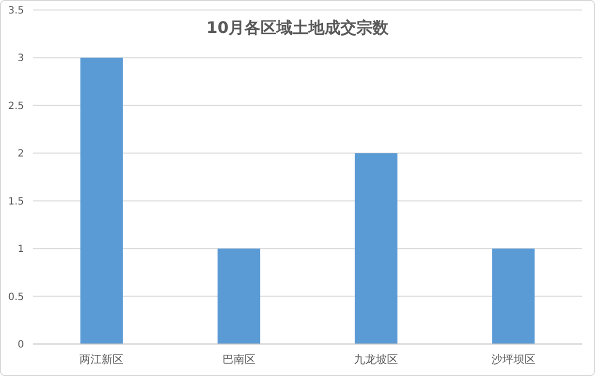 The width and height of the screenshot is (595, 376). What do you see at coordinates (376, 359) in the screenshot?
I see `x-tick-label: 九龙坡区` at bounding box center [376, 359].